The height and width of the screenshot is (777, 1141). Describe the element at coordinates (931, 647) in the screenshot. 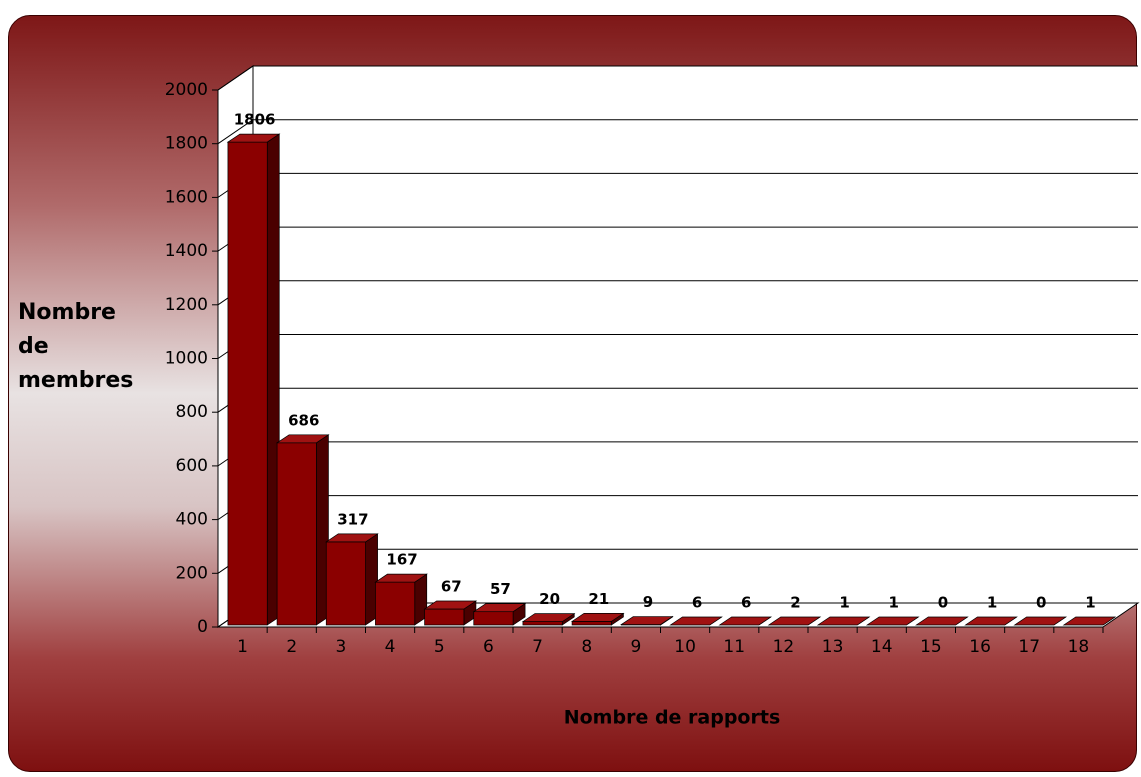

I see `x-tick-label: 15` at that location.